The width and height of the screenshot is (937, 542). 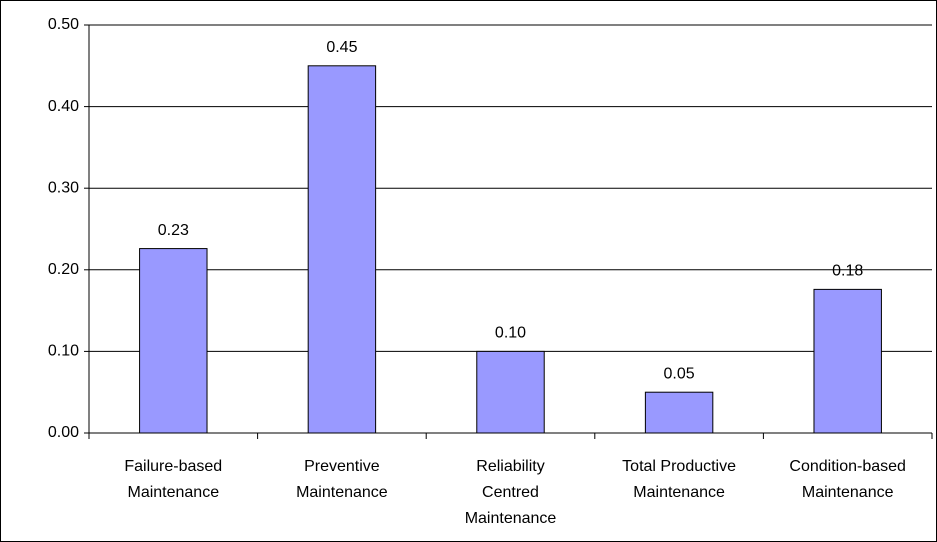 I want to click on x-tick-label: Reliability, so click(x=510, y=466).